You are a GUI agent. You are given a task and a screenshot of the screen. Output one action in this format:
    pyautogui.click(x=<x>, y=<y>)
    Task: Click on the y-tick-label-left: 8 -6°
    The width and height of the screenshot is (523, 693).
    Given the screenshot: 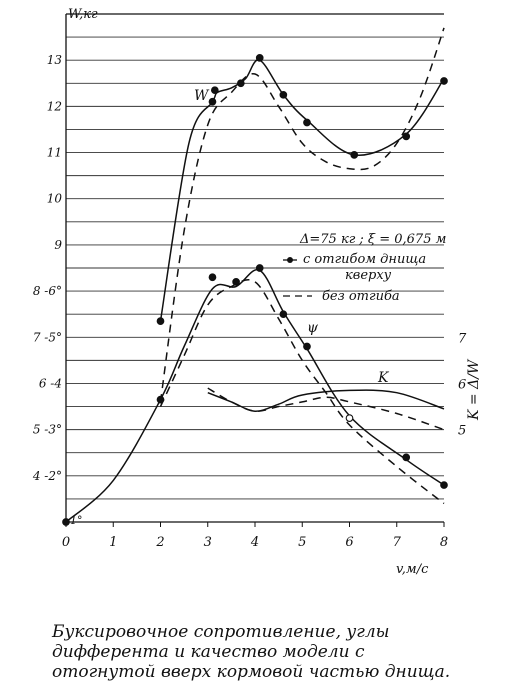 What is the action you would take?
    pyautogui.click(x=47, y=291)
    